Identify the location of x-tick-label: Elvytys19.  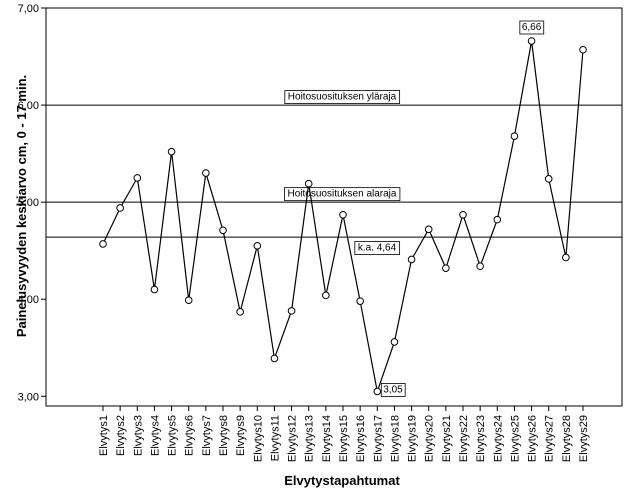
(413, 438).